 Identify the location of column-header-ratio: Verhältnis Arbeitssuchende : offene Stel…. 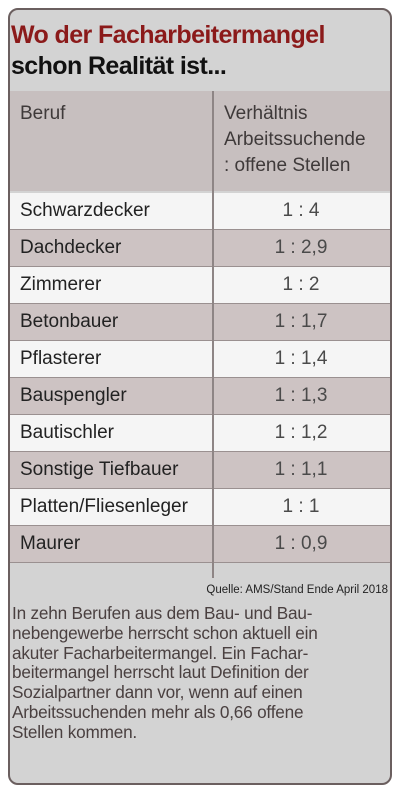
(307, 140).